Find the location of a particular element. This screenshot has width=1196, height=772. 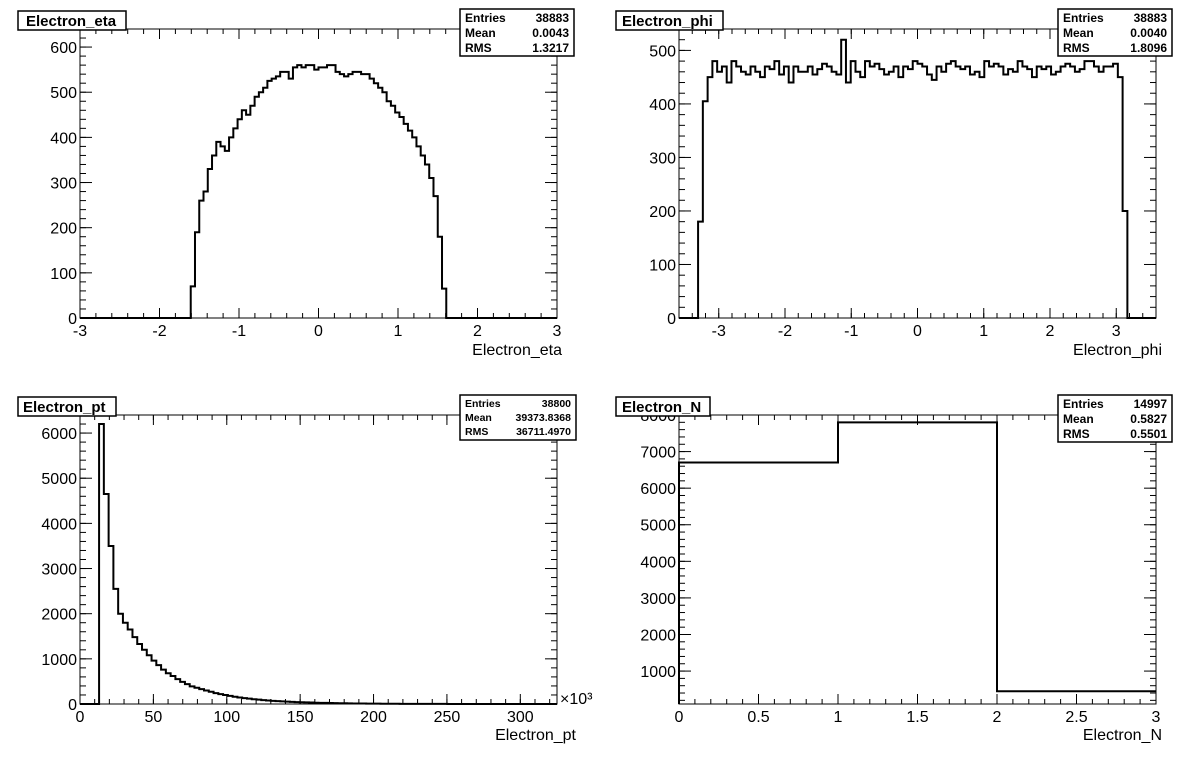

y-tick-label: 3000 is located at coordinates (658, 599).